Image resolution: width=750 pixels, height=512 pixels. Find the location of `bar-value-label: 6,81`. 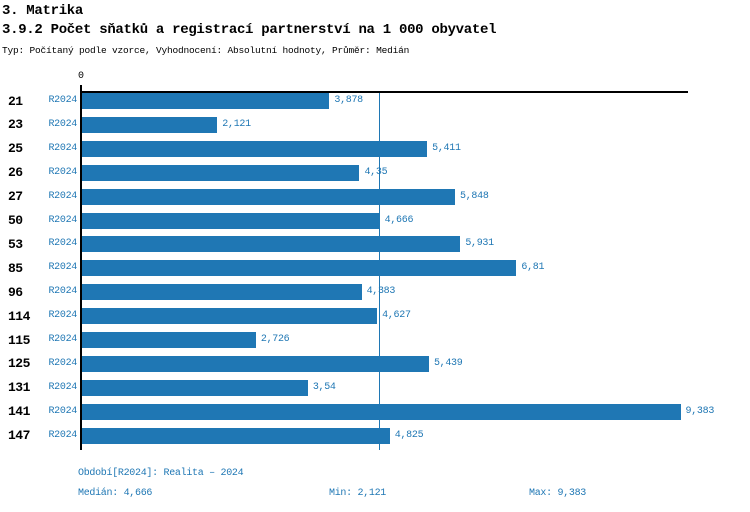

bar-value-label: 6,81 is located at coordinates (533, 268).